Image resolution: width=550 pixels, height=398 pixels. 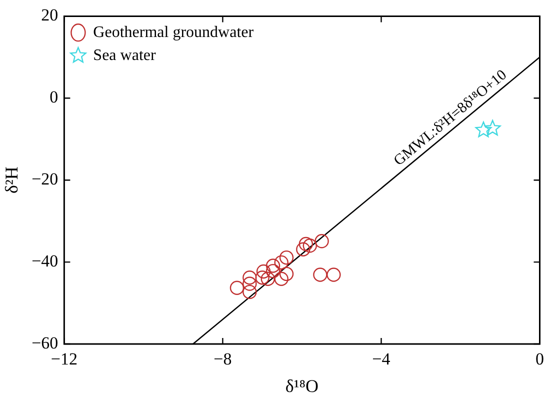 What do you see at coordinates (223, 359) in the screenshot?
I see `x-tick-label: −8` at bounding box center [223, 359].